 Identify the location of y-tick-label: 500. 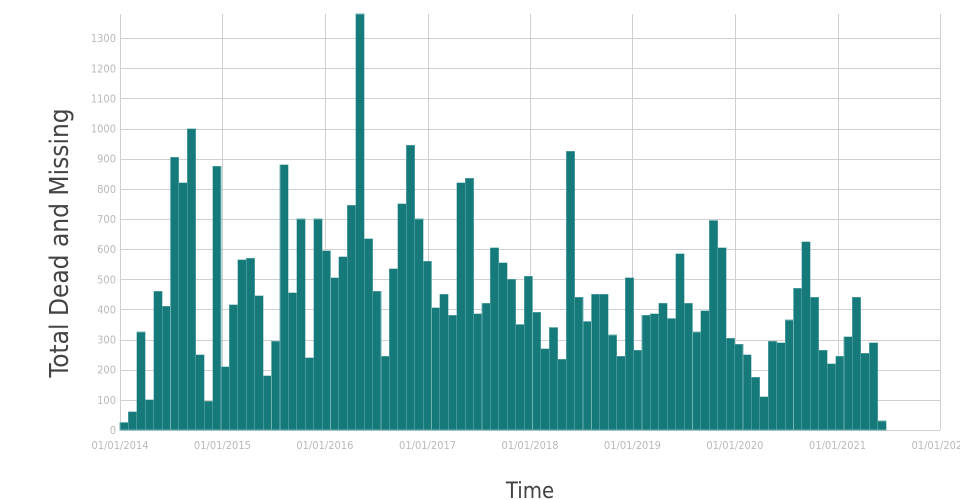
(106, 279).